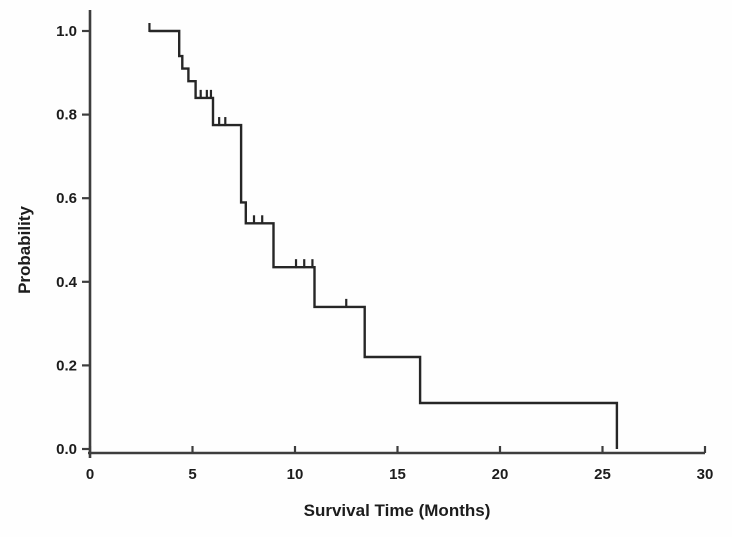  I want to click on x-axis-title: Survival Time (Months), so click(397, 510).